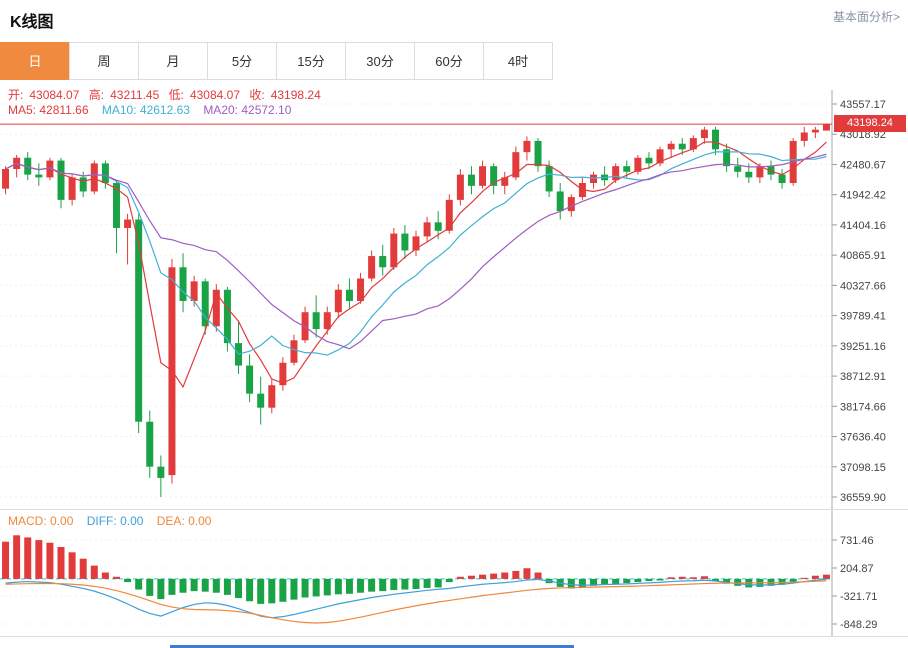  What do you see at coordinates (863, 347) in the screenshot?
I see `svg-text: 39251.16` at bounding box center [863, 347].